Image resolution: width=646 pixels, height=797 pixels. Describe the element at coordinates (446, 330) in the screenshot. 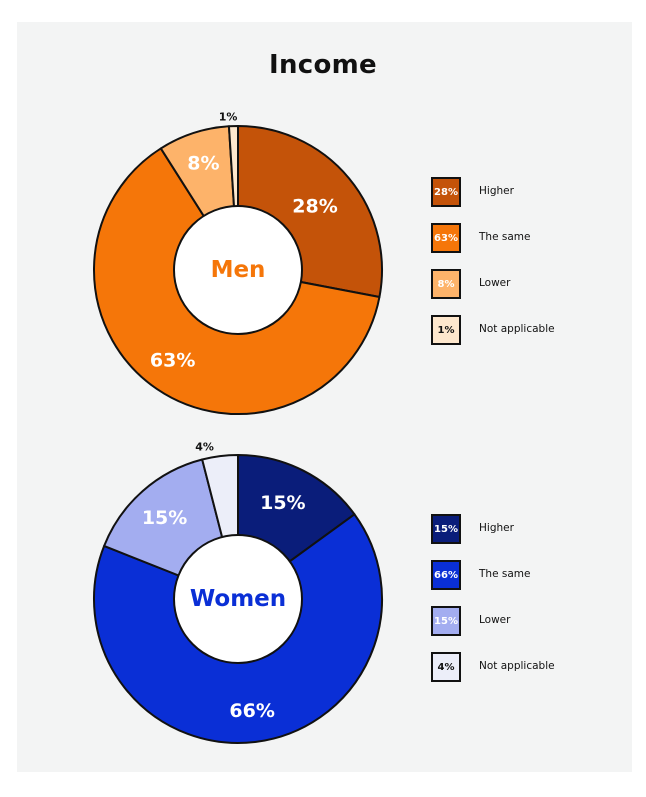

I see `legend-swatch: 1%` at that location.